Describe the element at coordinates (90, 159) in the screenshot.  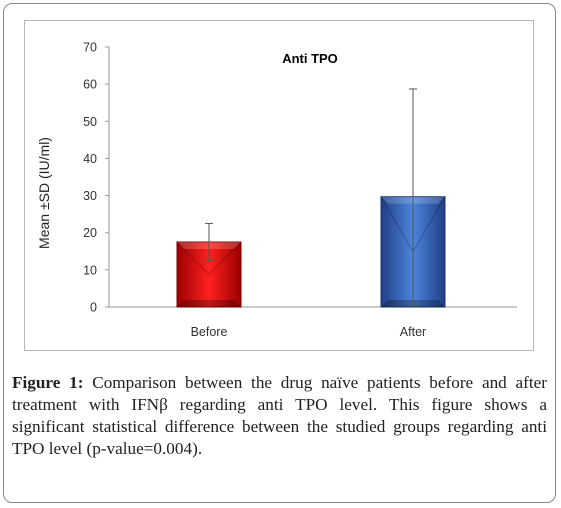
I see `y-tick-label: 40` at that location.